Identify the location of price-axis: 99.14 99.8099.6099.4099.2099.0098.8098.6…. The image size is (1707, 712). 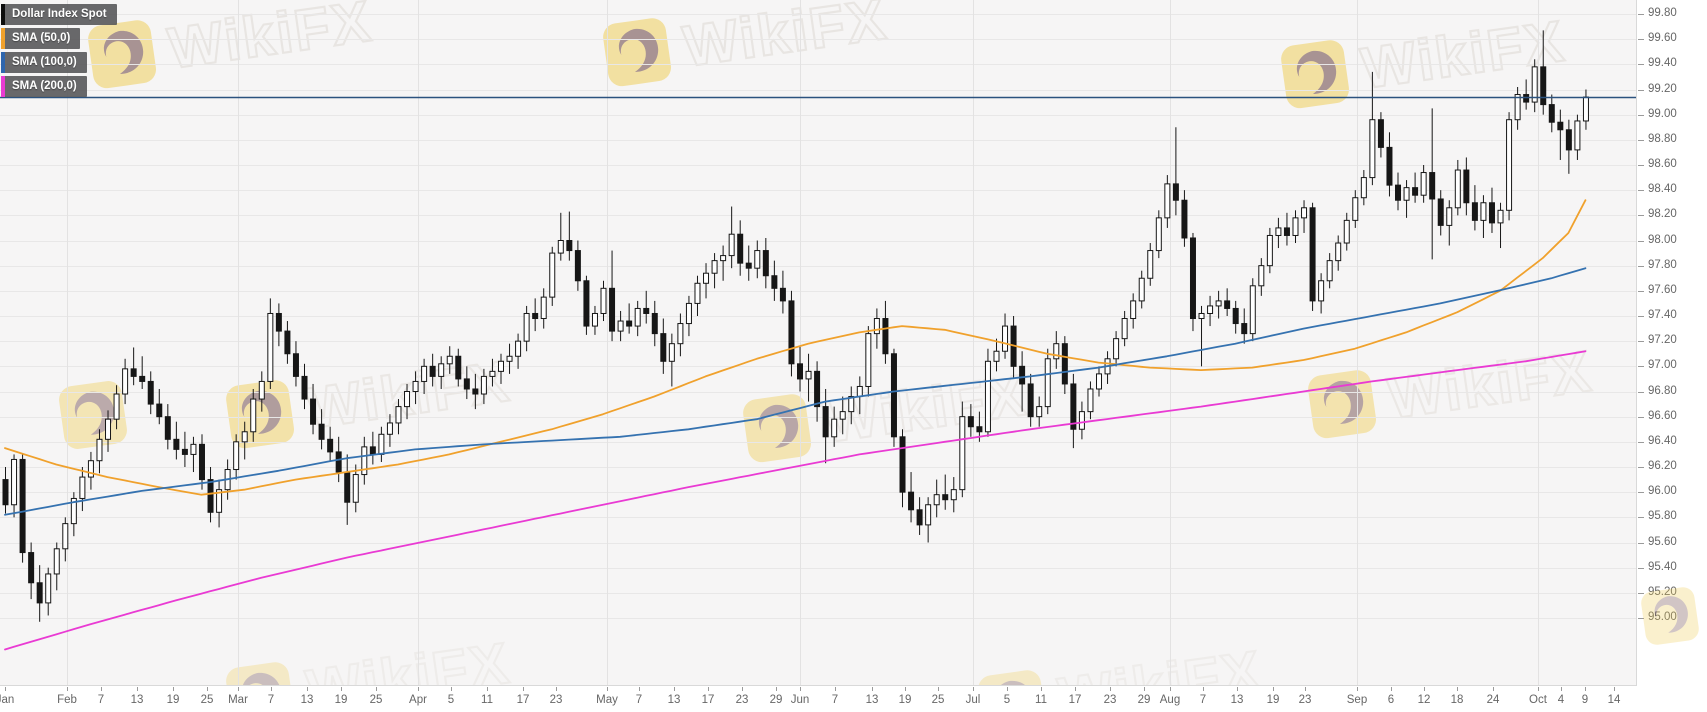
(1672, 343).